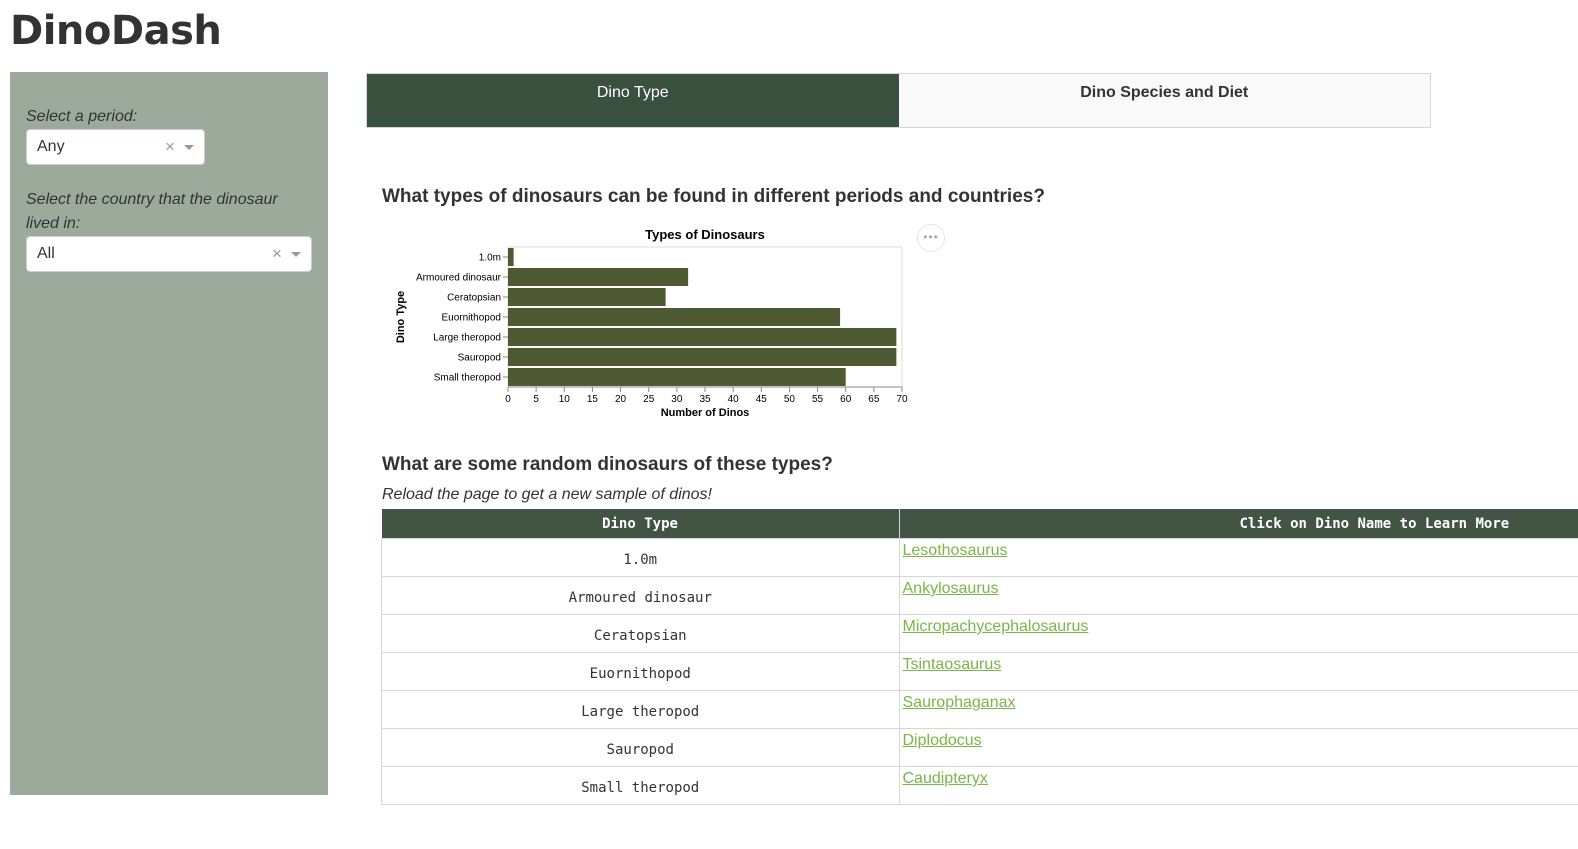 Image resolution: width=1578 pixels, height=849 pixels. Describe the element at coordinates (633, 100) in the screenshot. I see `tab-dino-type: Dino Type` at that location.